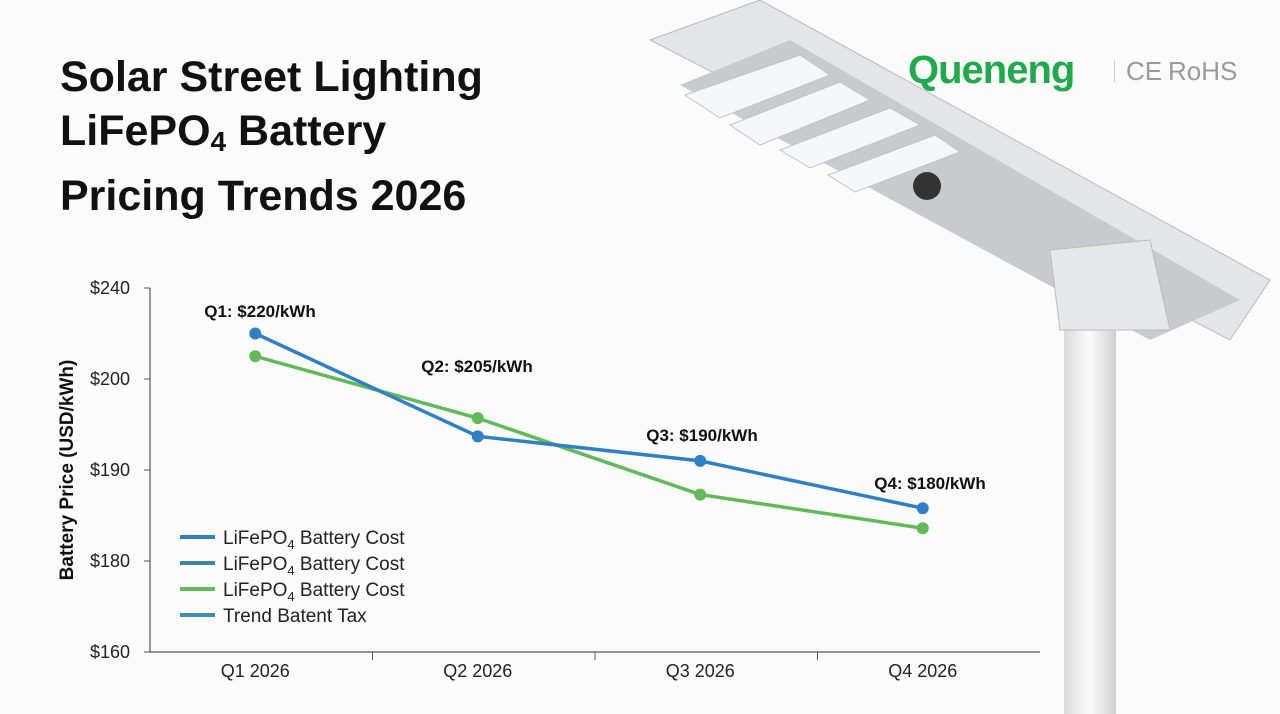 The image size is (1280, 714). Describe the element at coordinates (110, 379) in the screenshot. I see `y-tick-label: $200` at that location.